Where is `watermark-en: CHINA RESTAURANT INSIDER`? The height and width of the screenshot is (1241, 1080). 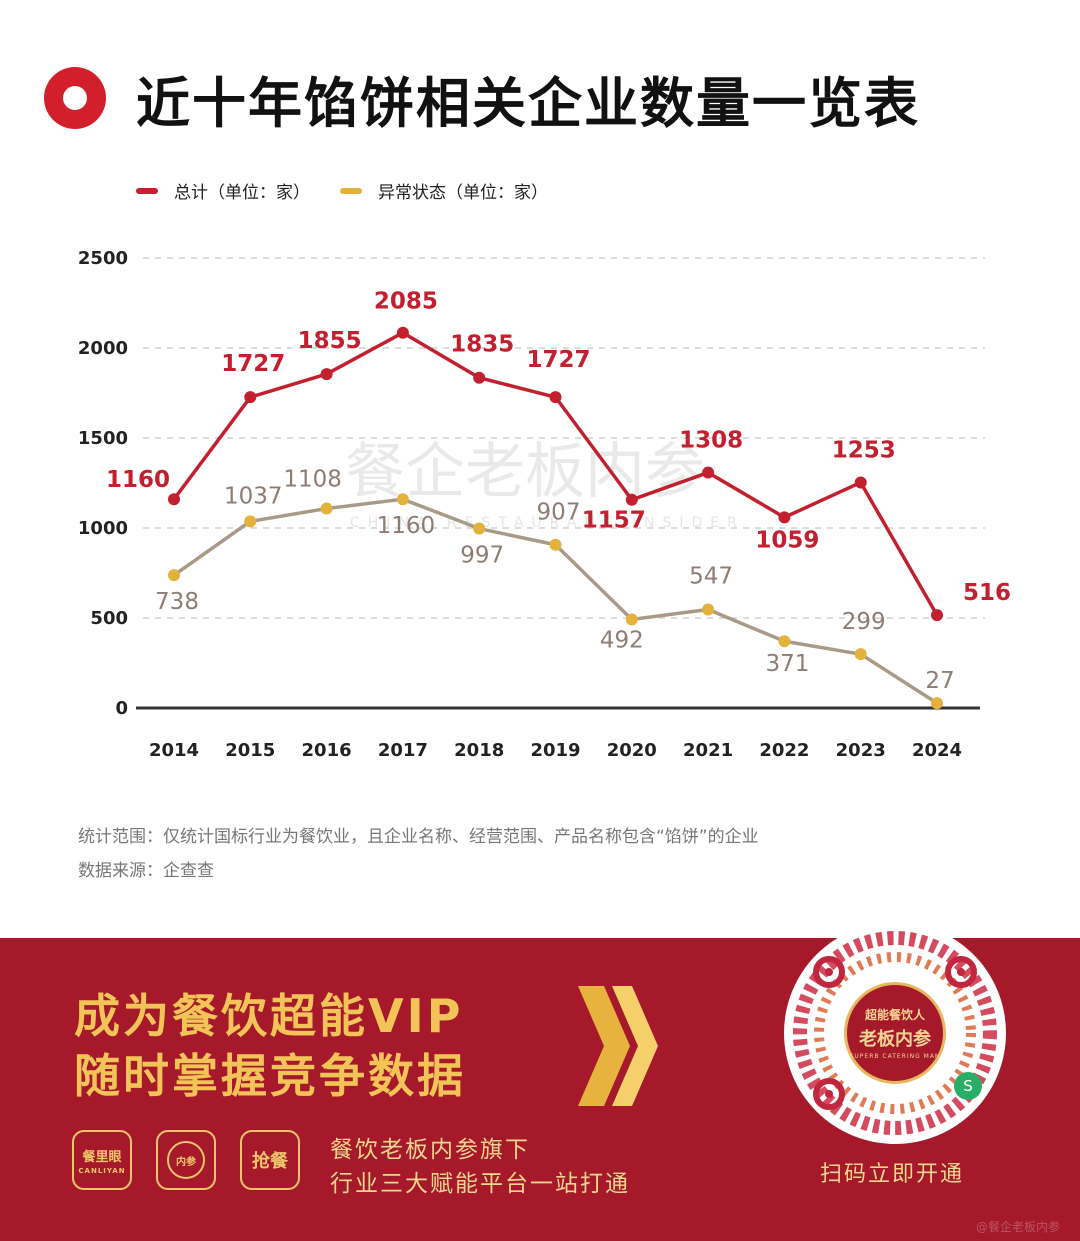 watermark-en: CHINA RESTAURANT INSIDER is located at coordinates (547, 523).